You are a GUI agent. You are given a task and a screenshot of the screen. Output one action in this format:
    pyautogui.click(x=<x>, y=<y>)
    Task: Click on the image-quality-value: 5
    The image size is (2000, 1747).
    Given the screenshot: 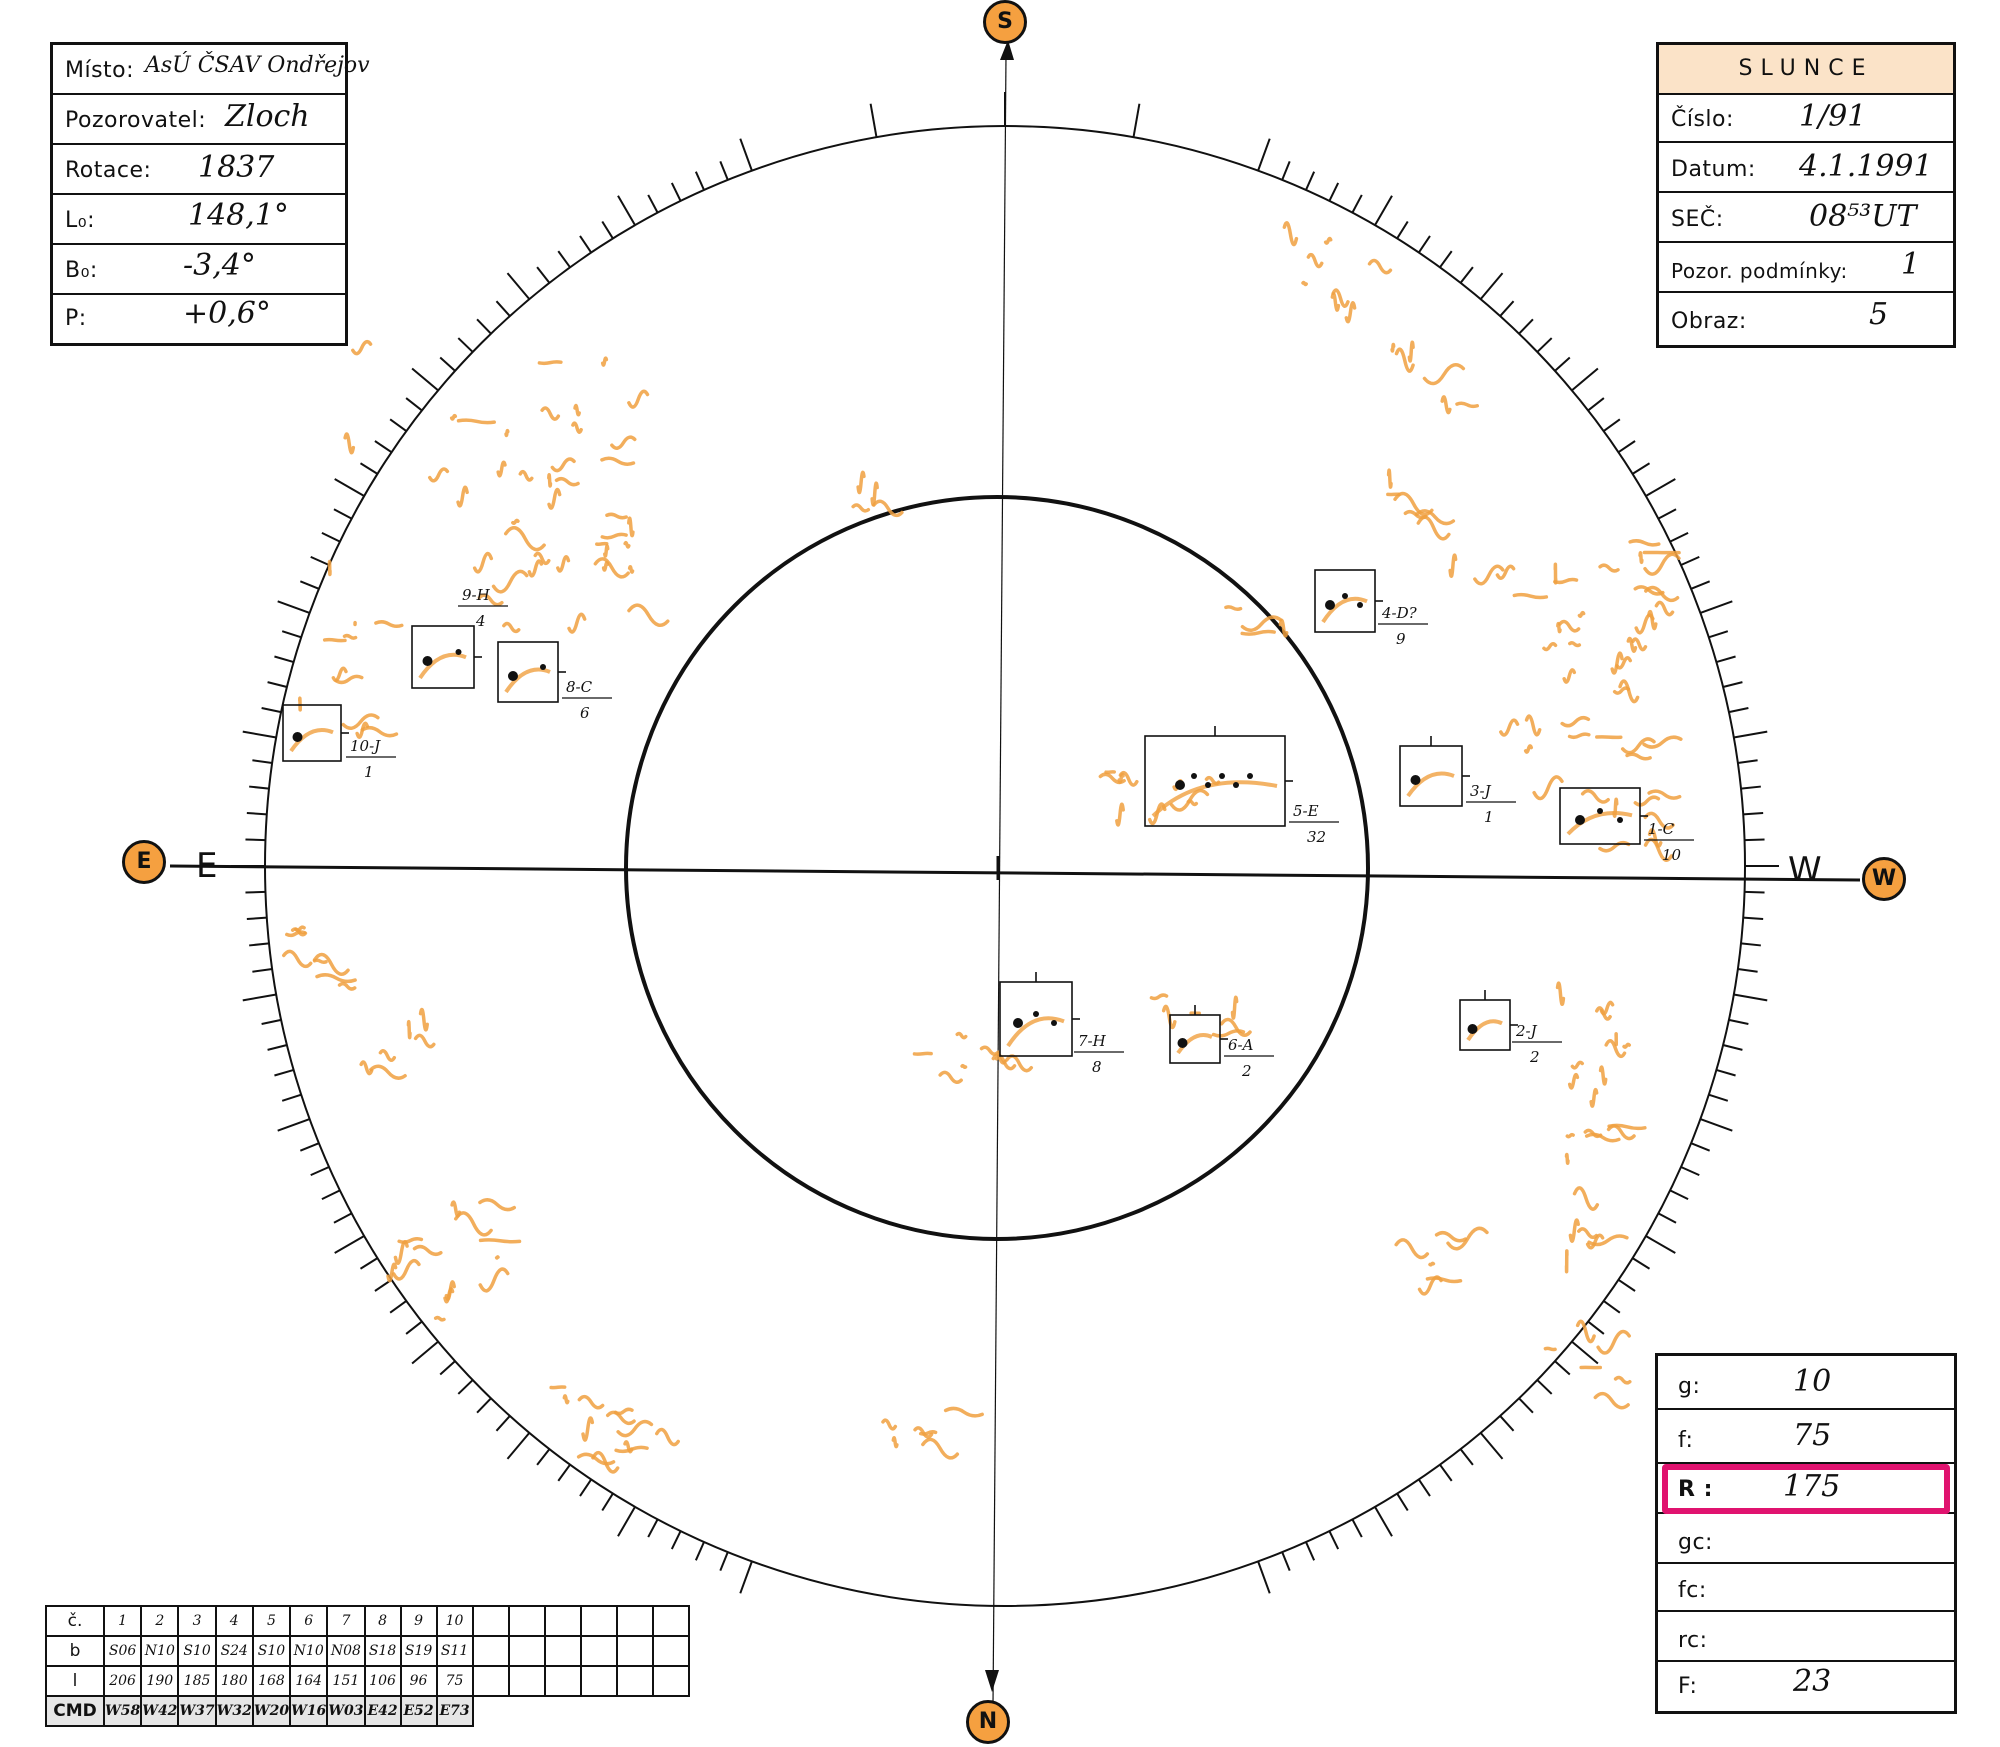 What is the action you would take?
    pyautogui.click(x=1879, y=314)
    